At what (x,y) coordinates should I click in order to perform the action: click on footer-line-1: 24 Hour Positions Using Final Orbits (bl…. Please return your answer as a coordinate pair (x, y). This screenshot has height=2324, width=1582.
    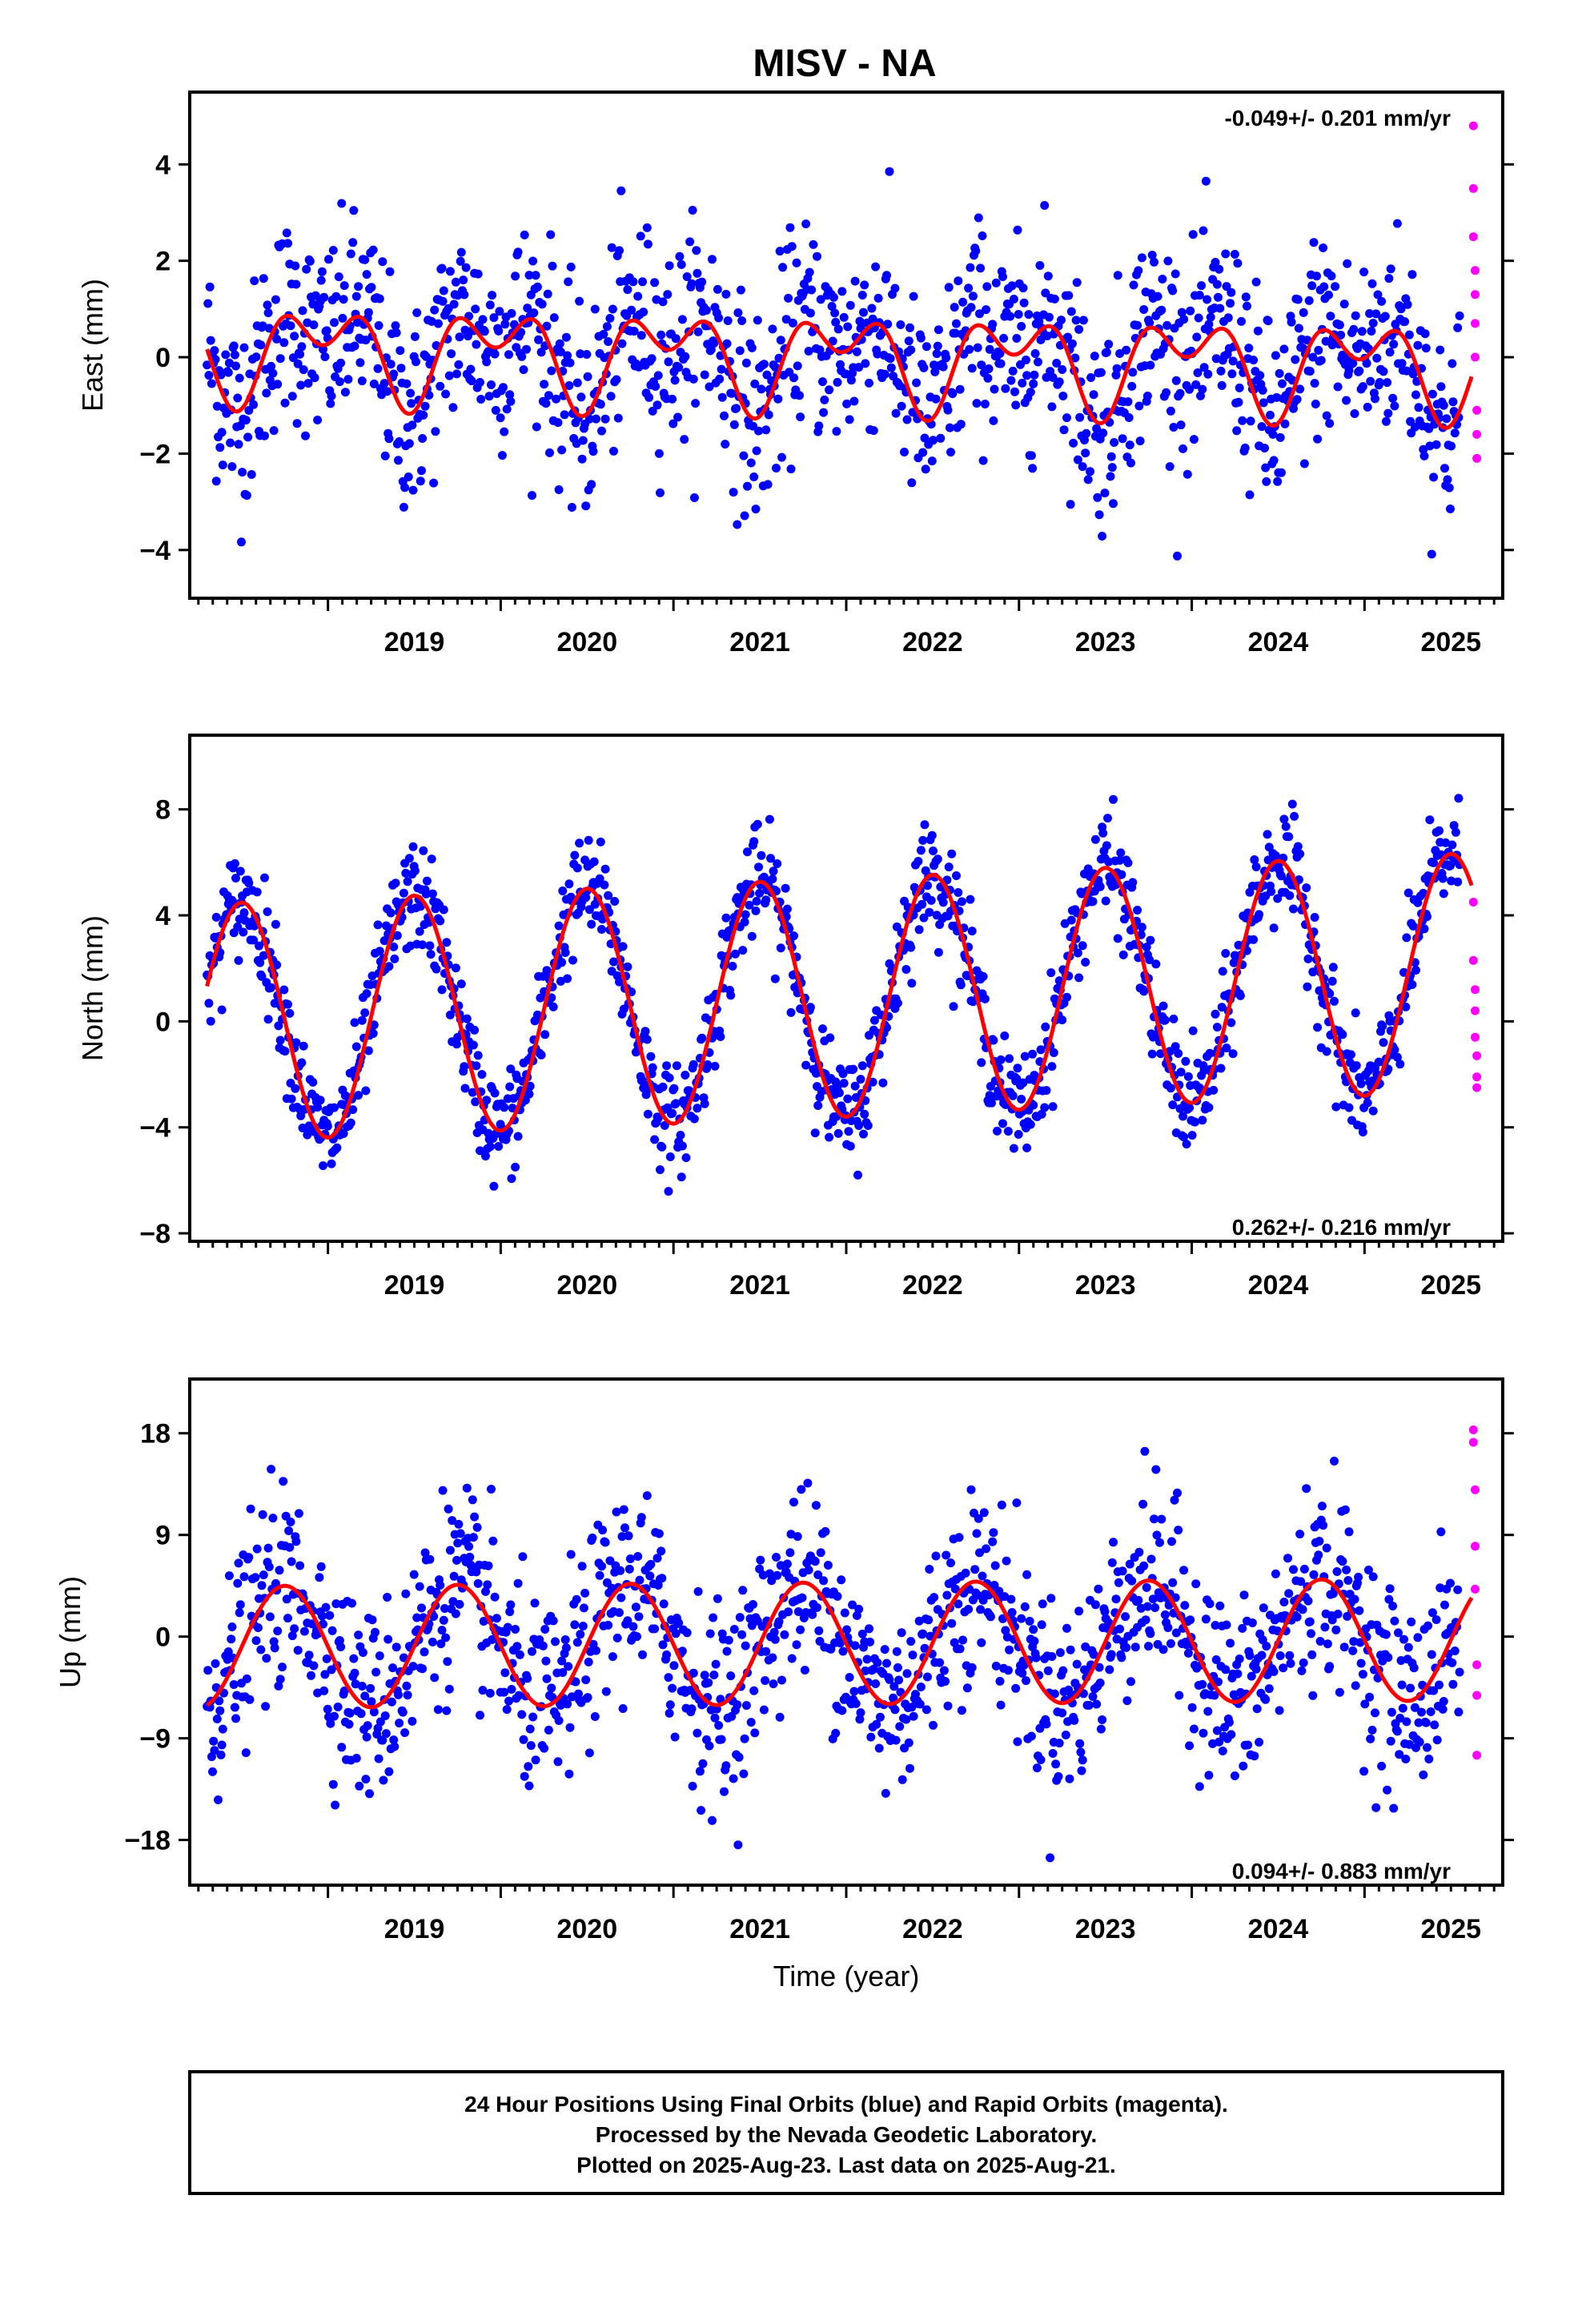
    Looking at the image, I should click on (846, 2104).